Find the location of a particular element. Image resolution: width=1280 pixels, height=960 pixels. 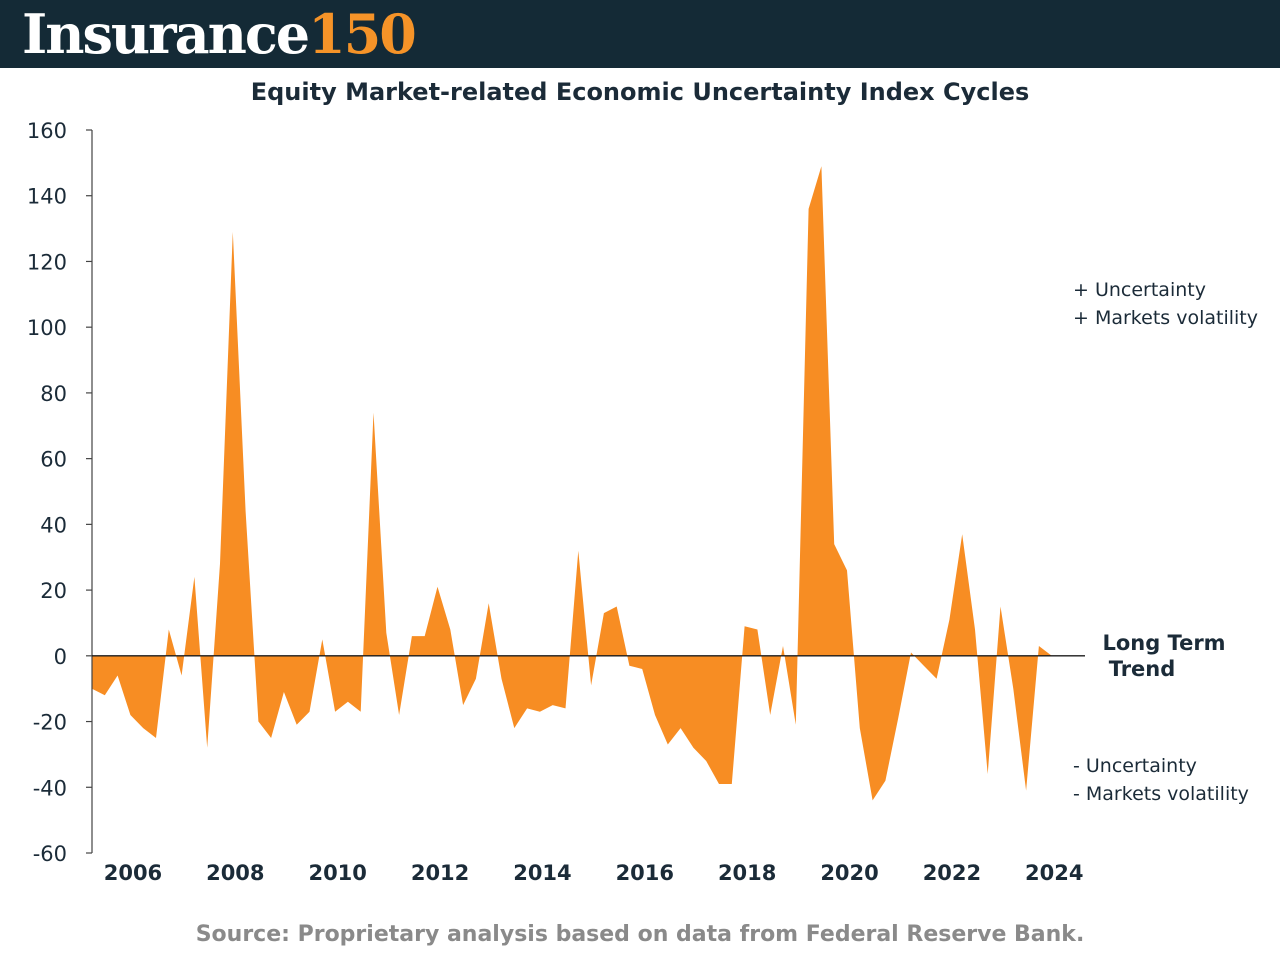

y-tick-label: 40 is located at coordinates (53, 525).